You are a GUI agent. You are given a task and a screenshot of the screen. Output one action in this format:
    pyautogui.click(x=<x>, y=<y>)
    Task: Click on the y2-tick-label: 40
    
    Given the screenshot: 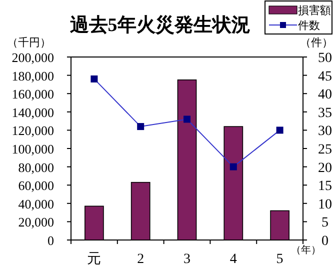 What is the action you would take?
    pyautogui.click(x=325, y=95)
    